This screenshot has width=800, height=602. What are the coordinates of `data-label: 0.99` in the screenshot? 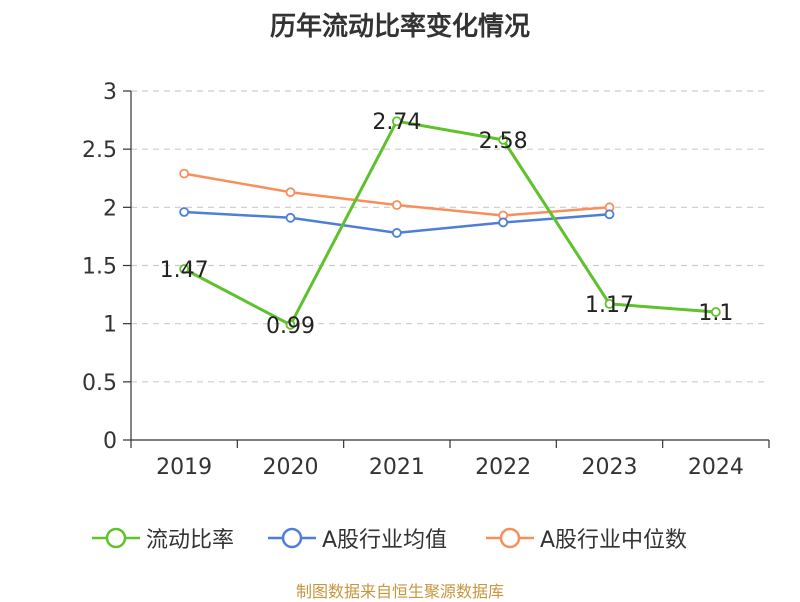 It's located at (290, 326).